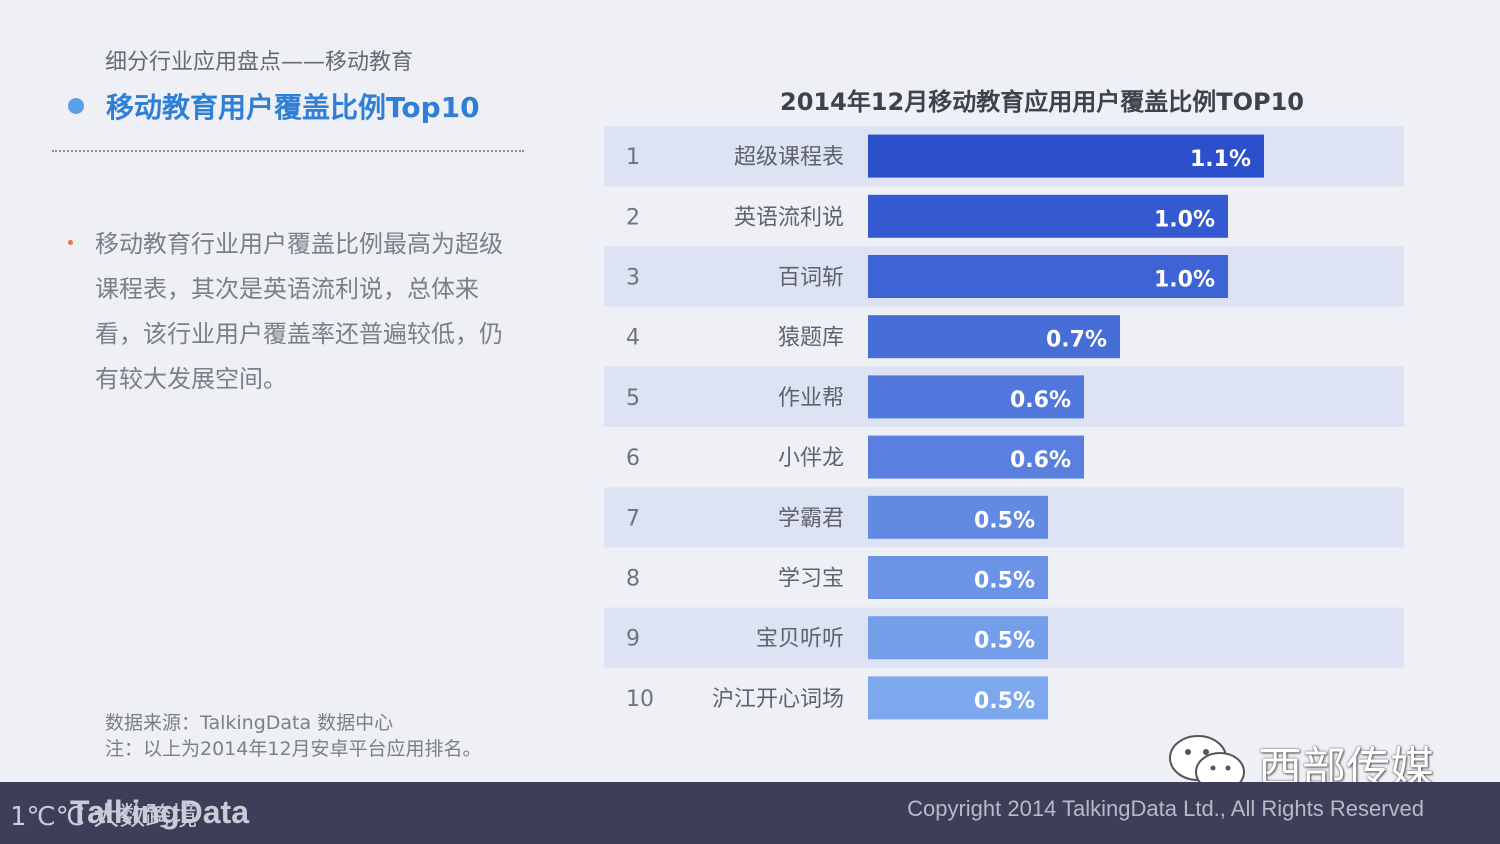 This screenshot has width=1500, height=844. What do you see at coordinates (811, 458) in the screenshot?
I see `category-label: 小伴龙` at bounding box center [811, 458].